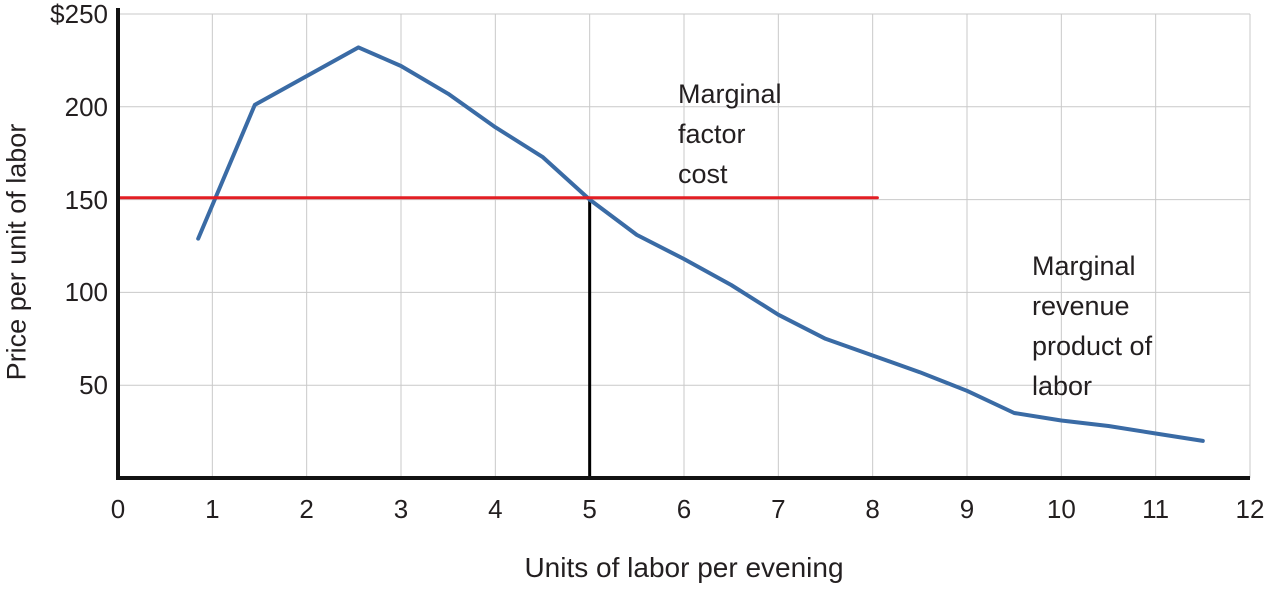  I want to click on y-tick-label: 100, so click(86, 292).